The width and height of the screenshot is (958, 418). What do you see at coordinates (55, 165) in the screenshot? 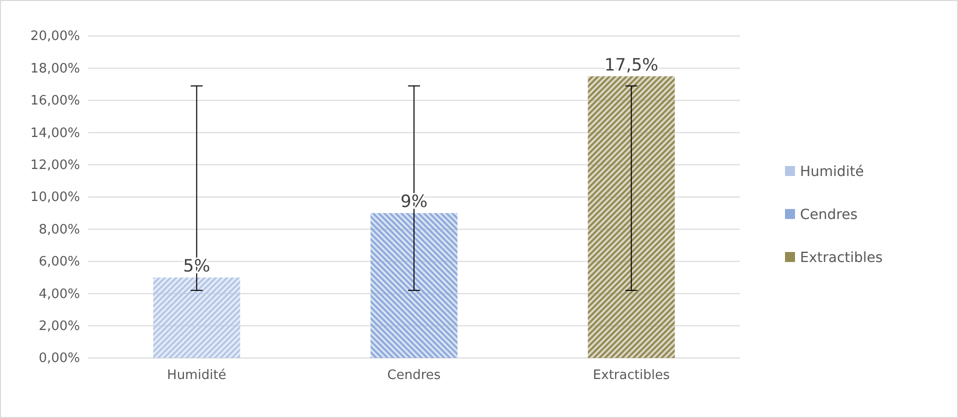
I see `y-tick-label: 12,00%` at bounding box center [55, 165].